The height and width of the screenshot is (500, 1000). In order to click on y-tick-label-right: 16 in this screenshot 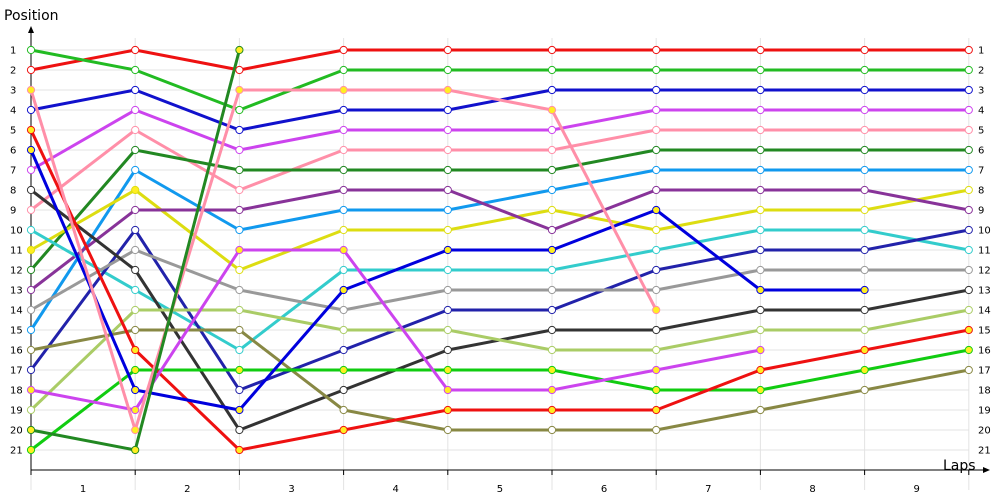, I will do `click(984, 351)`.